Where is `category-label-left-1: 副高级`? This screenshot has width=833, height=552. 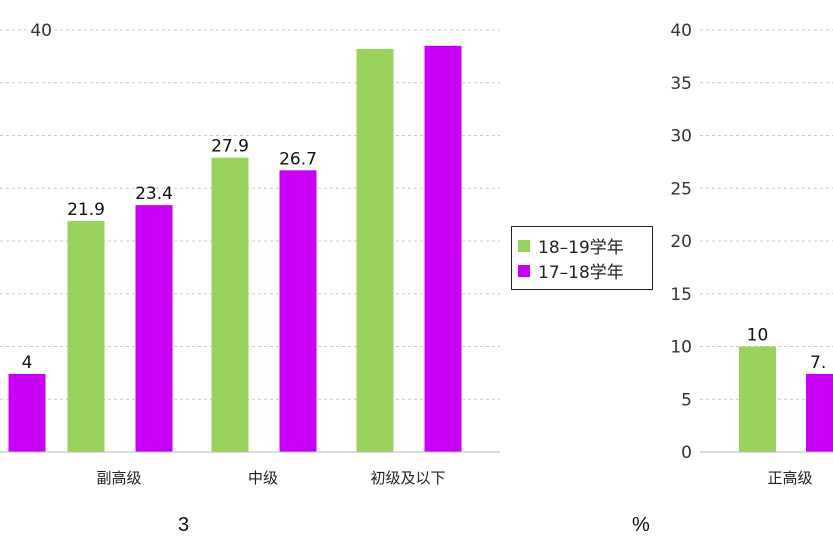 category-label-left-1: 副高级 is located at coordinates (118, 478).